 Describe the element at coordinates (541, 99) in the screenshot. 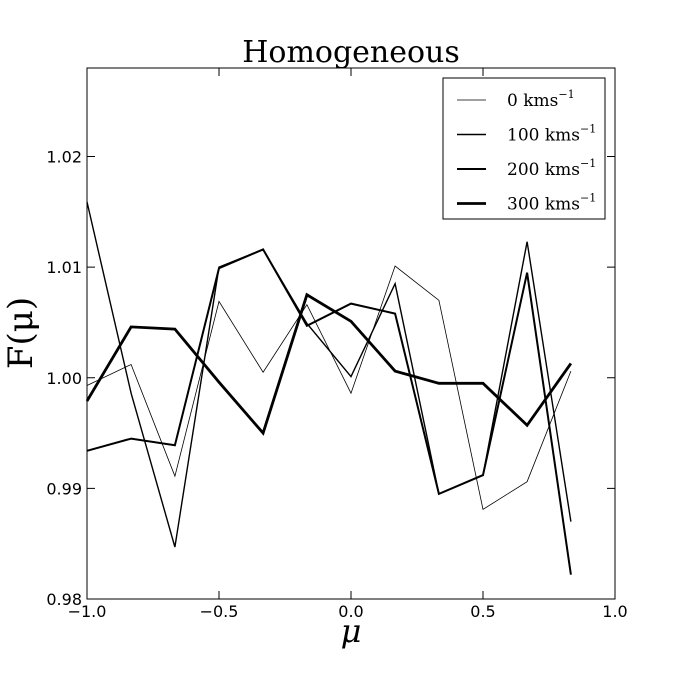

I see `legend-label-0: 0 kms−1` at that location.